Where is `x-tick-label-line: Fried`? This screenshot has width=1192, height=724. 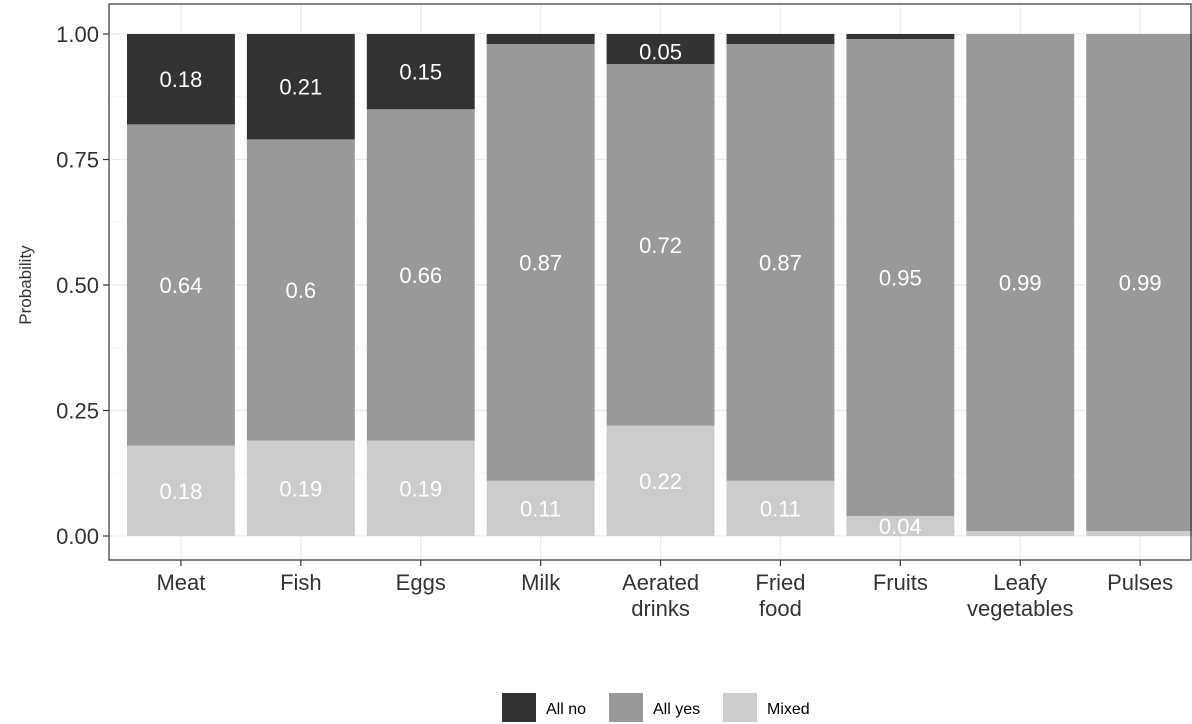
x-tick-label-line: Fried is located at coordinates (780, 582).